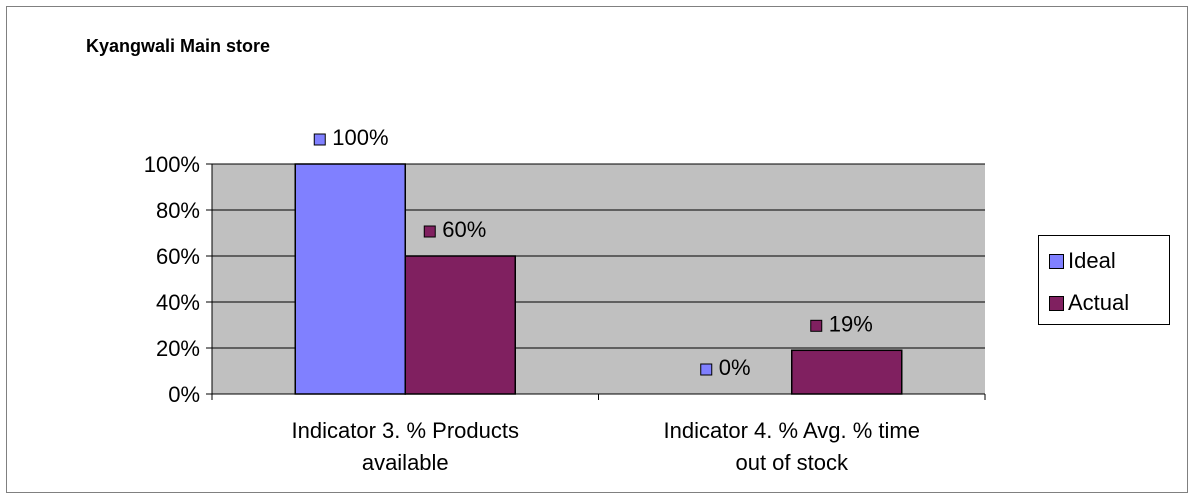 The width and height of the screenshot is (1195, 499). I want to click on y-tick-label: 80%, so click(178, 210).